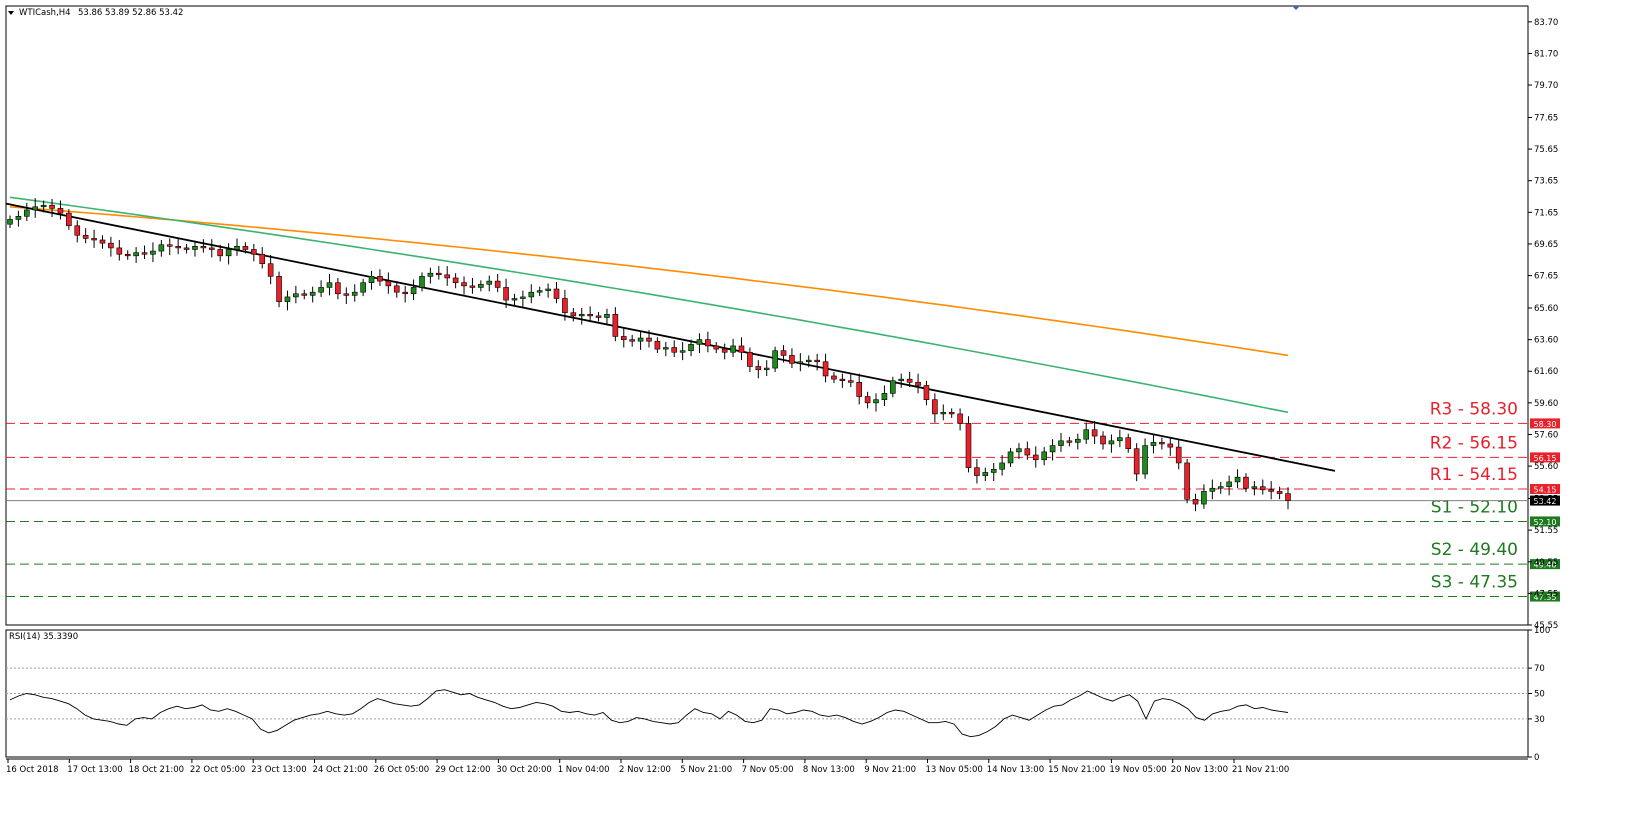 The image size is (1635, 815). I want to click on time-tick-label: 2 Nov 12:00, so click(645, 770).